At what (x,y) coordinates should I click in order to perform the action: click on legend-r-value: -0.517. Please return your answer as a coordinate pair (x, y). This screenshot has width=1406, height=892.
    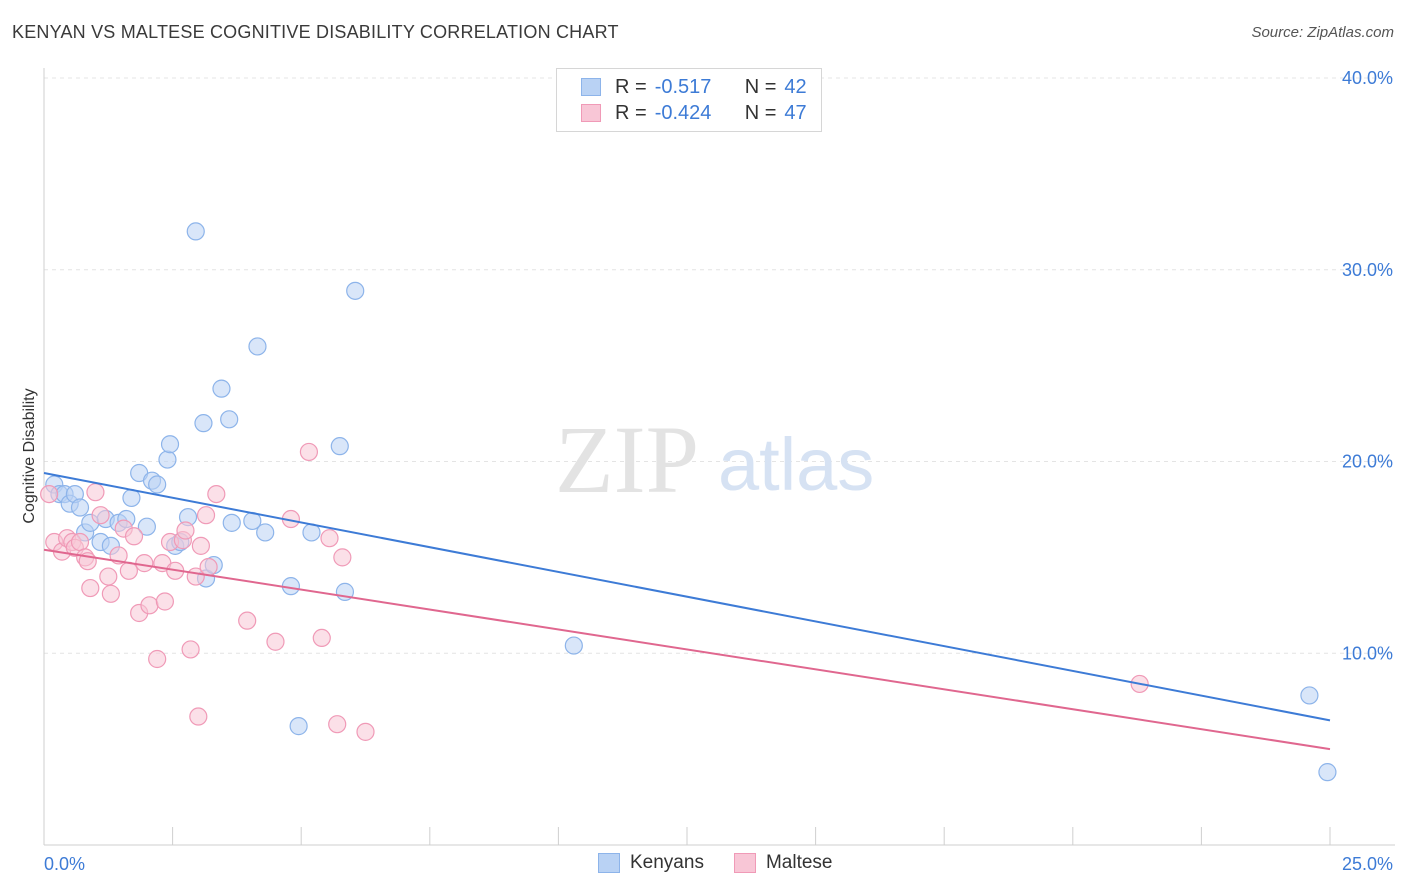
    Looking at the image, I should click on (683, 86).